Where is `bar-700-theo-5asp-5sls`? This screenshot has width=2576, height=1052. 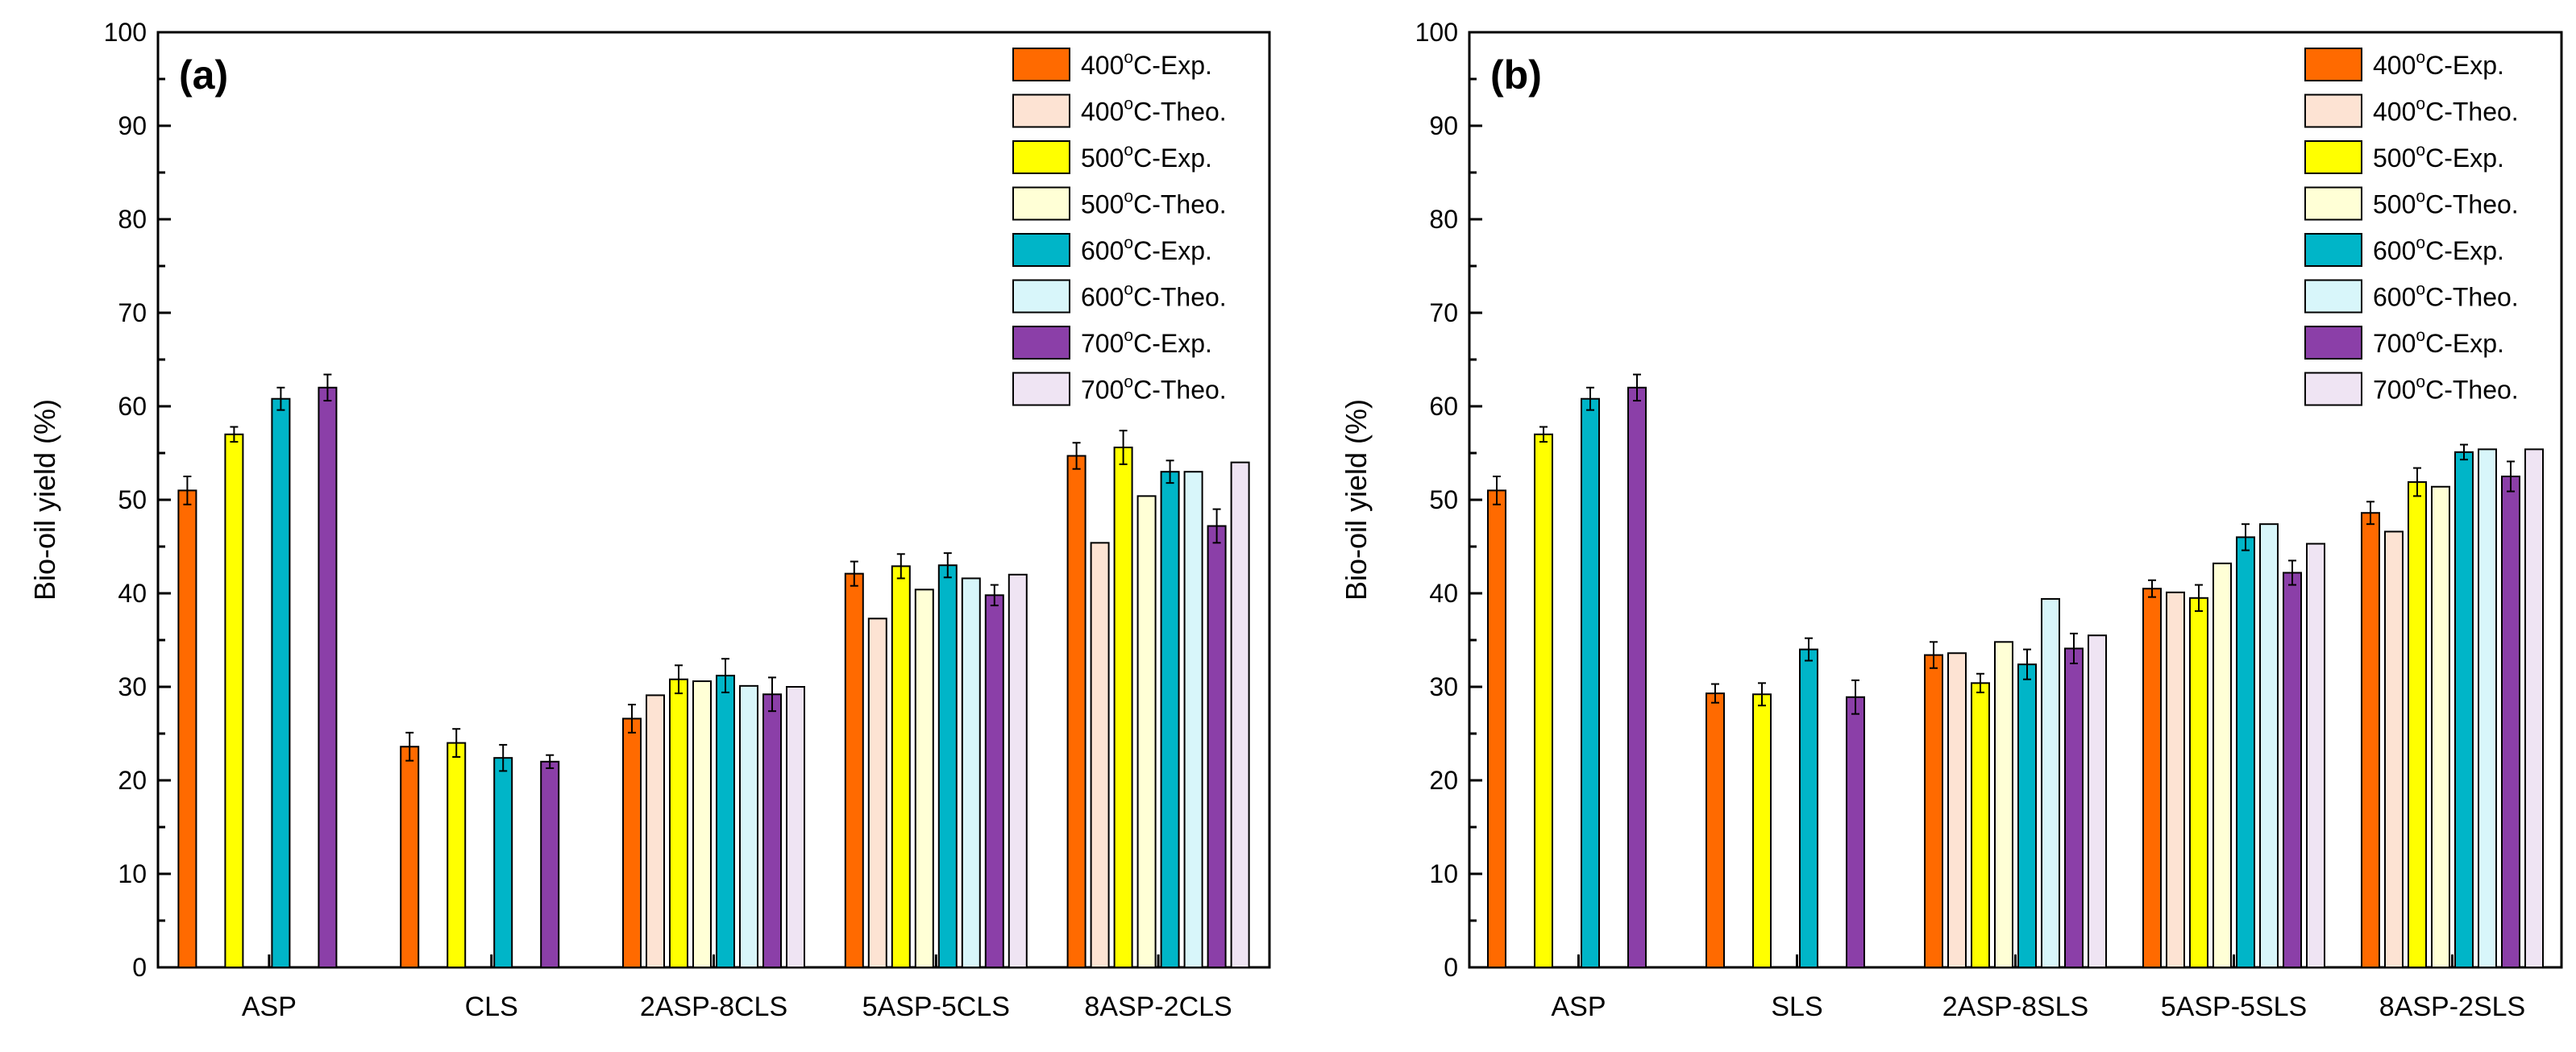
bar-700-theo-5asp-5sls is located at coordinates (2315, 755).